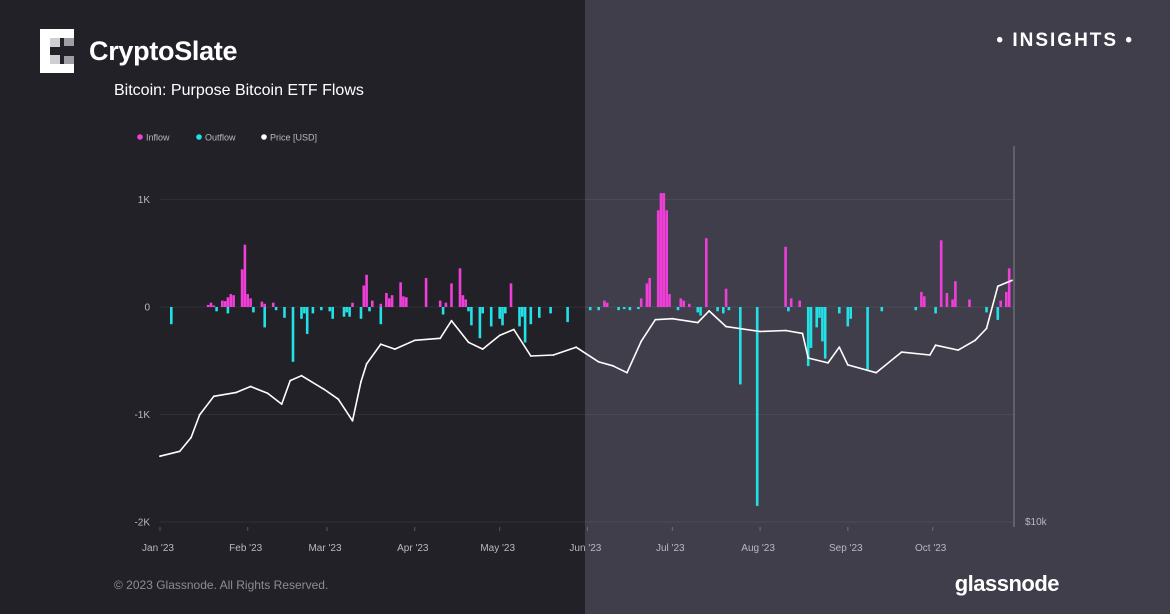 Image resolution: width=1170 pixels, height=614 pixels. Describe the element at coordinates (1007, 583) in the screenshot. I see `glassnode-watermark: glassnode` at that location.